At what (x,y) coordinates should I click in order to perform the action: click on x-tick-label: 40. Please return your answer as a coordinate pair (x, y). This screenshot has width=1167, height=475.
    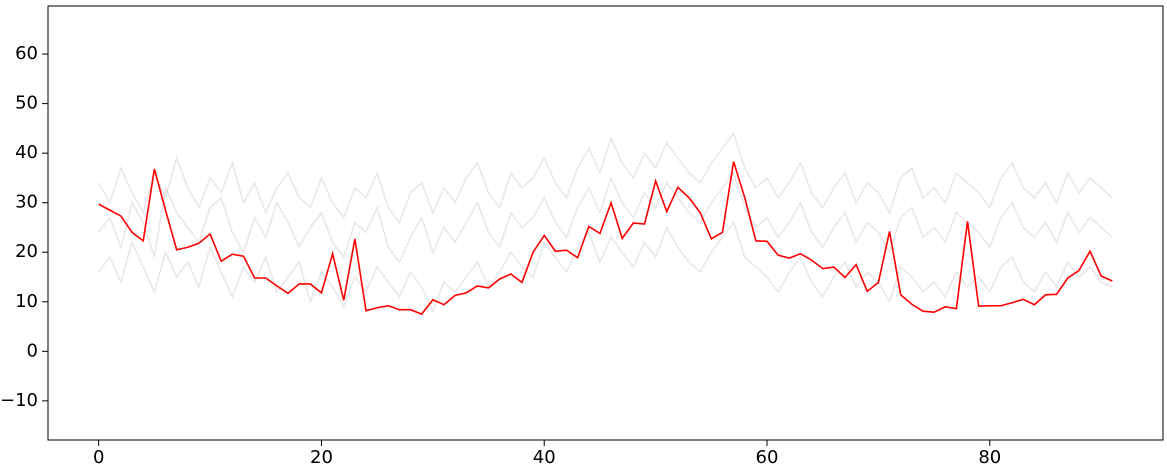
    Looking at the image, I should click on (544, 457).